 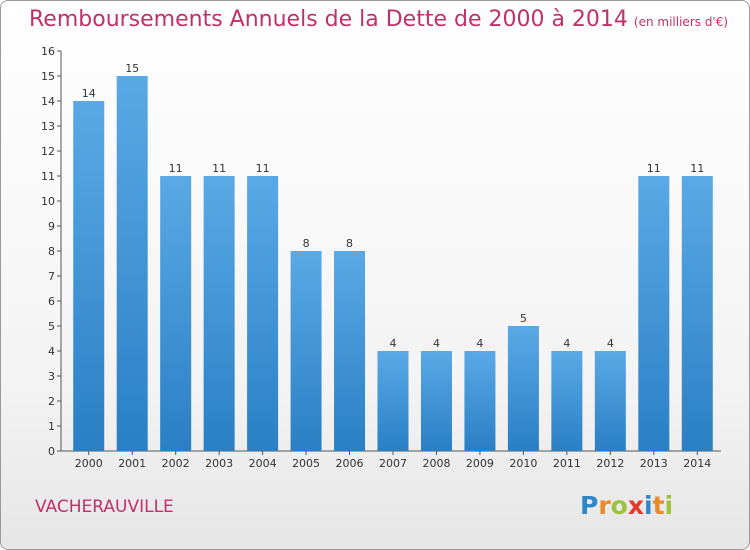 What do you see at coordinates (89, 276) in the screenshot?
I see `bar-2000` at bounding box center [89, 276].